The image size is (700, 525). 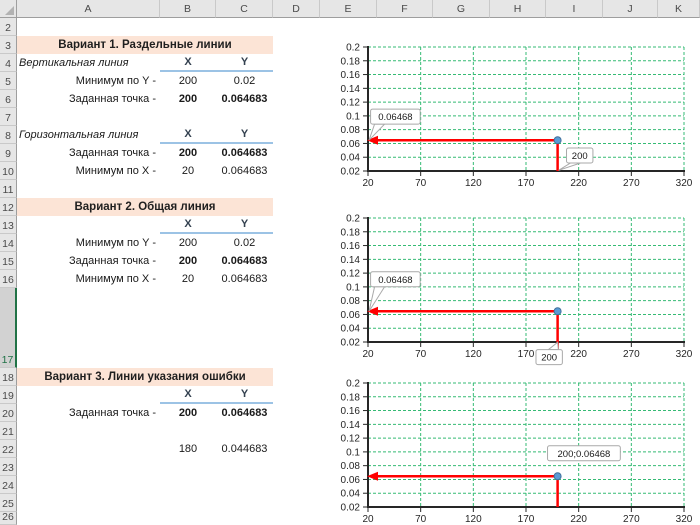 I want to click on column-header-B: B, so click(x=188, y=9).